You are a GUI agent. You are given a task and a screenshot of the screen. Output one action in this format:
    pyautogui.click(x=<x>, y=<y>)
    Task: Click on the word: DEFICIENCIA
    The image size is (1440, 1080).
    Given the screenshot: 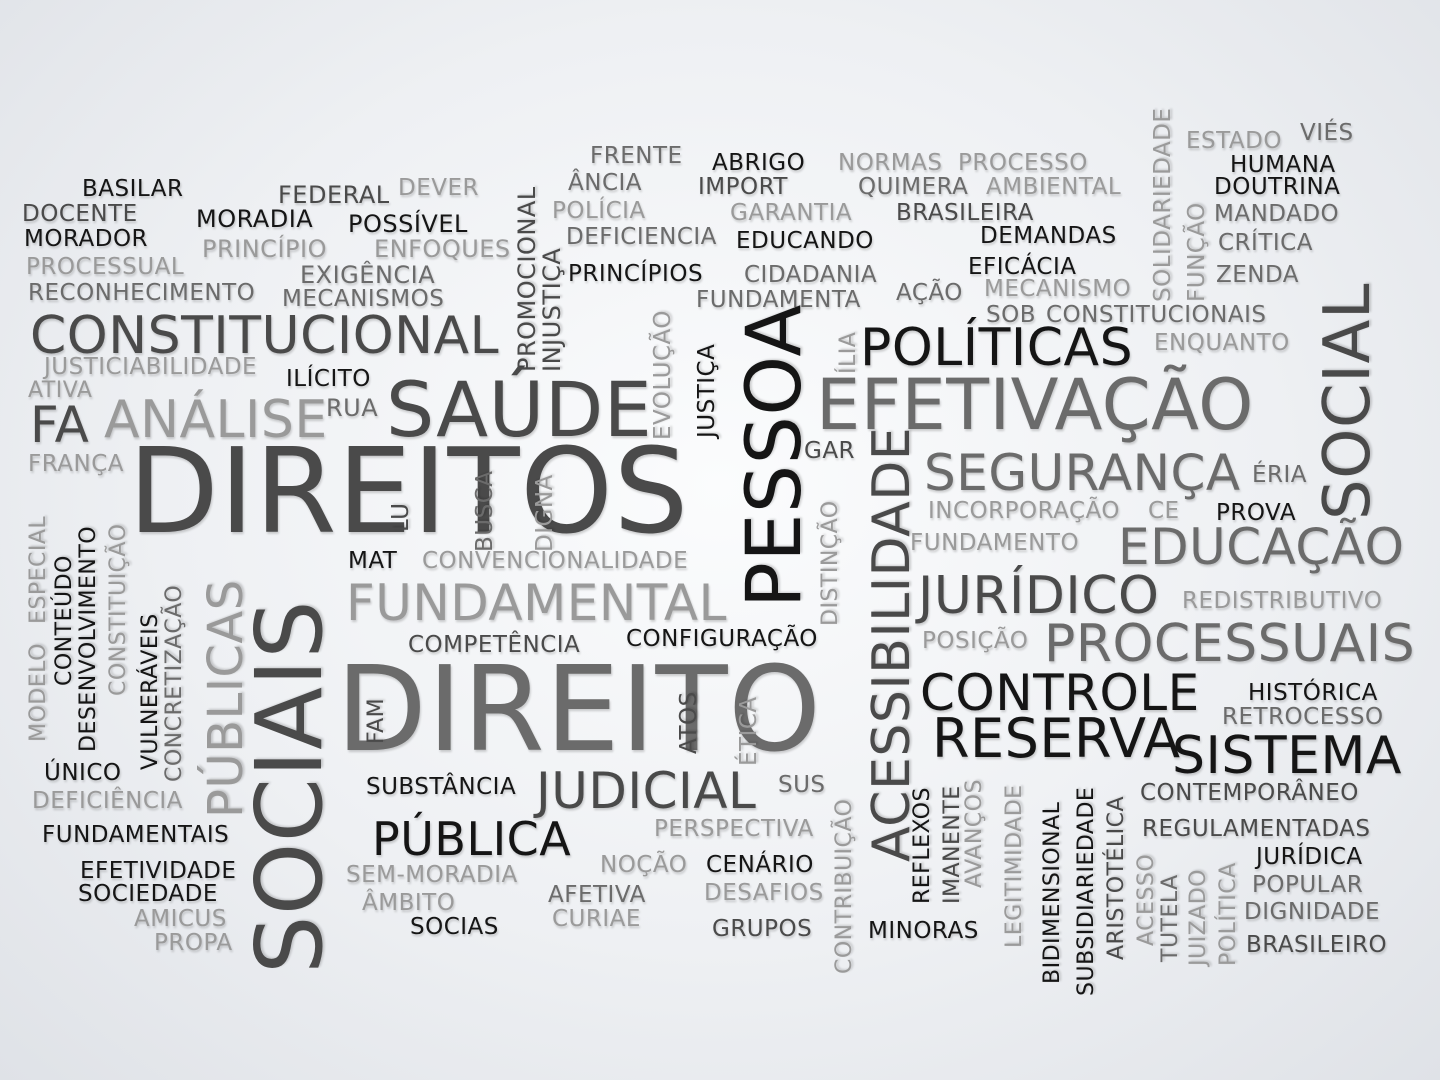 What is the action you would take?
    pyautogui.click(x=641, y=237)
    